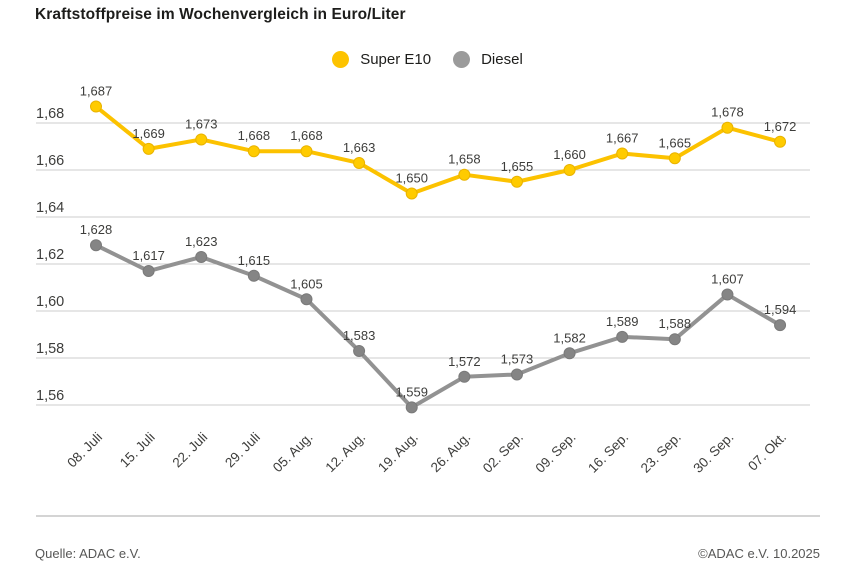 The image size is (855, 570). I want to click on value-label-diesel: 1,623, so click(201, 241).